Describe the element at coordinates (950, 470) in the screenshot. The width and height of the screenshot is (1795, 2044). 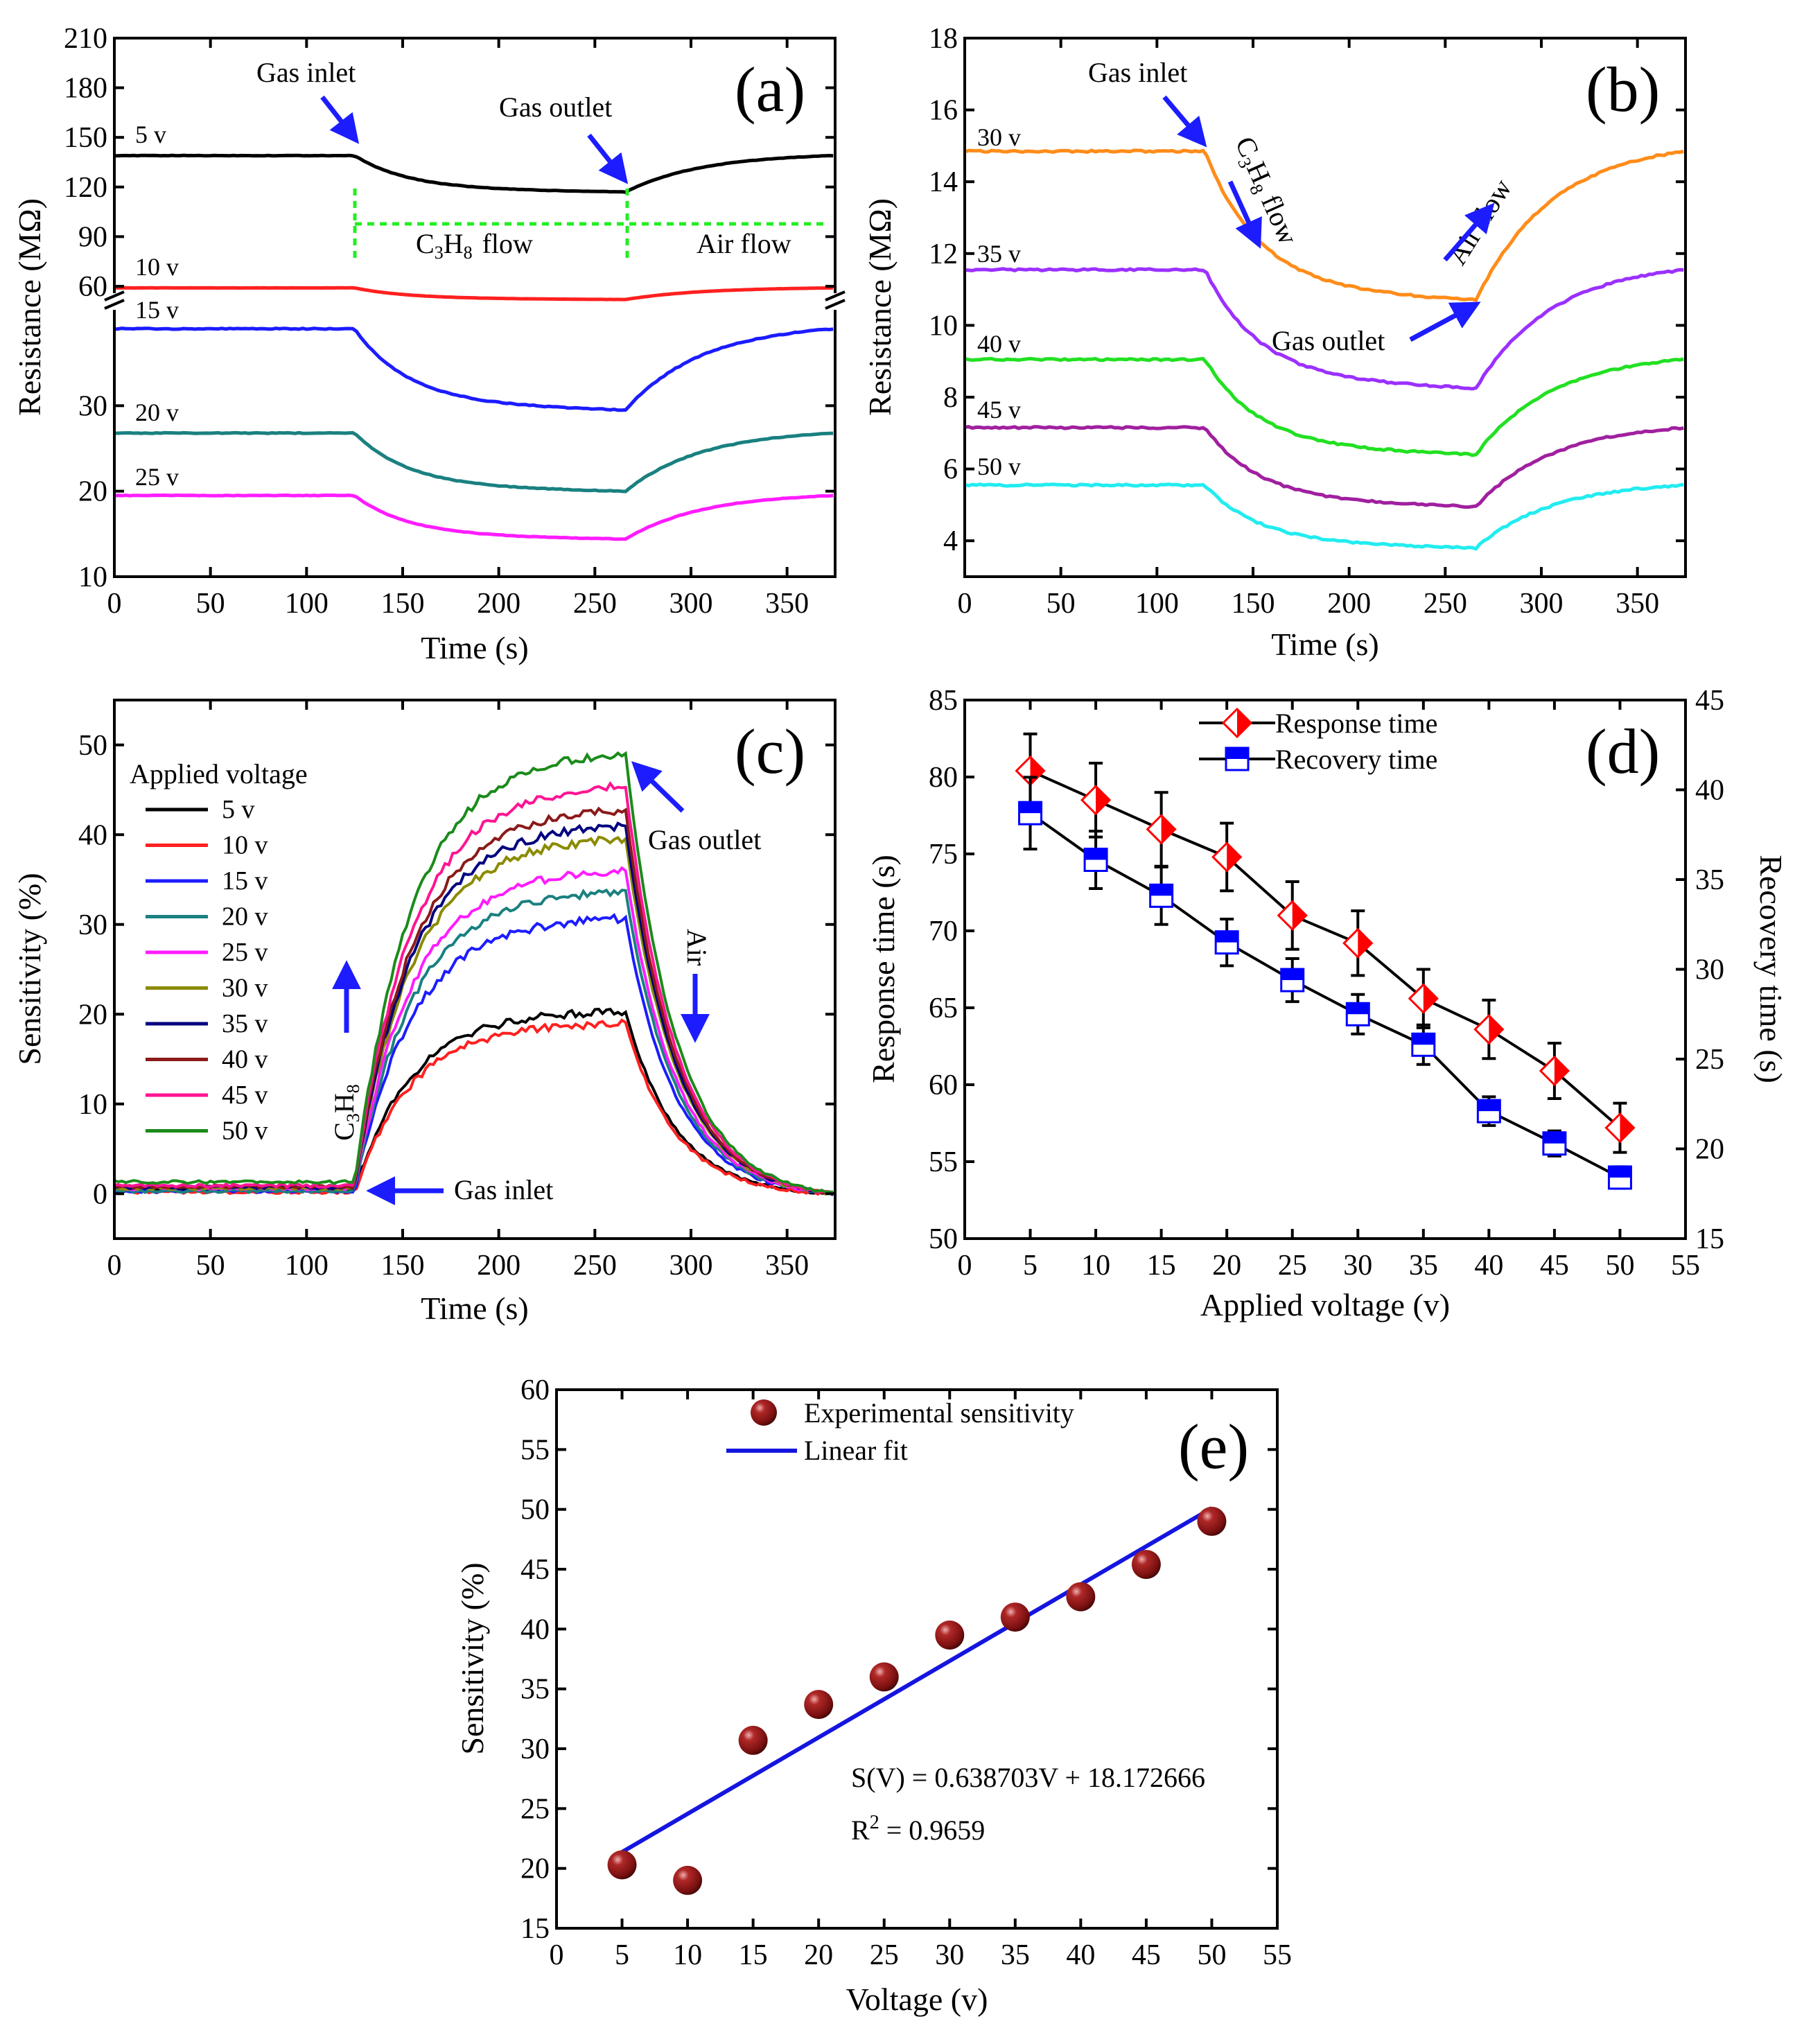
I see `panel-b-ytick-label: 6` at that location.